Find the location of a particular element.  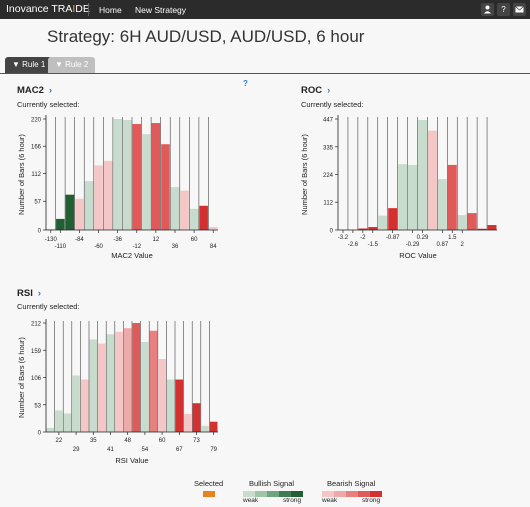

x-tick-label: 84 is located at coordinates (213, 247).